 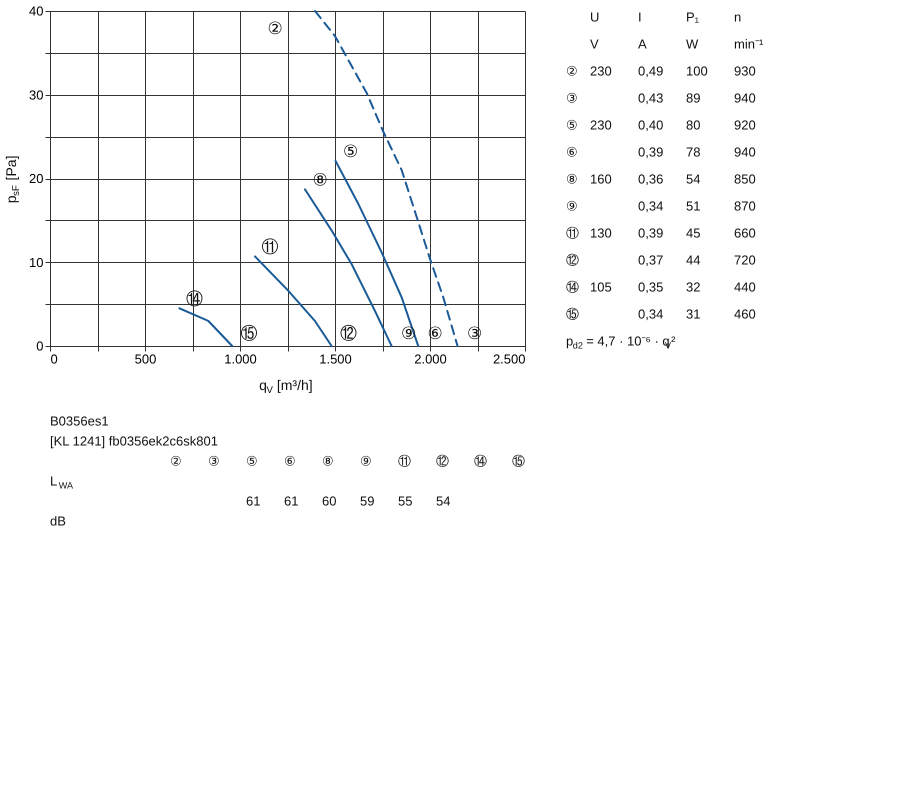 What do you see at coordinates (134, 441) in the screenshot?
I see `text: [KL 1241] fb0356ek2c6sk801` at bounding box center [134, 441].